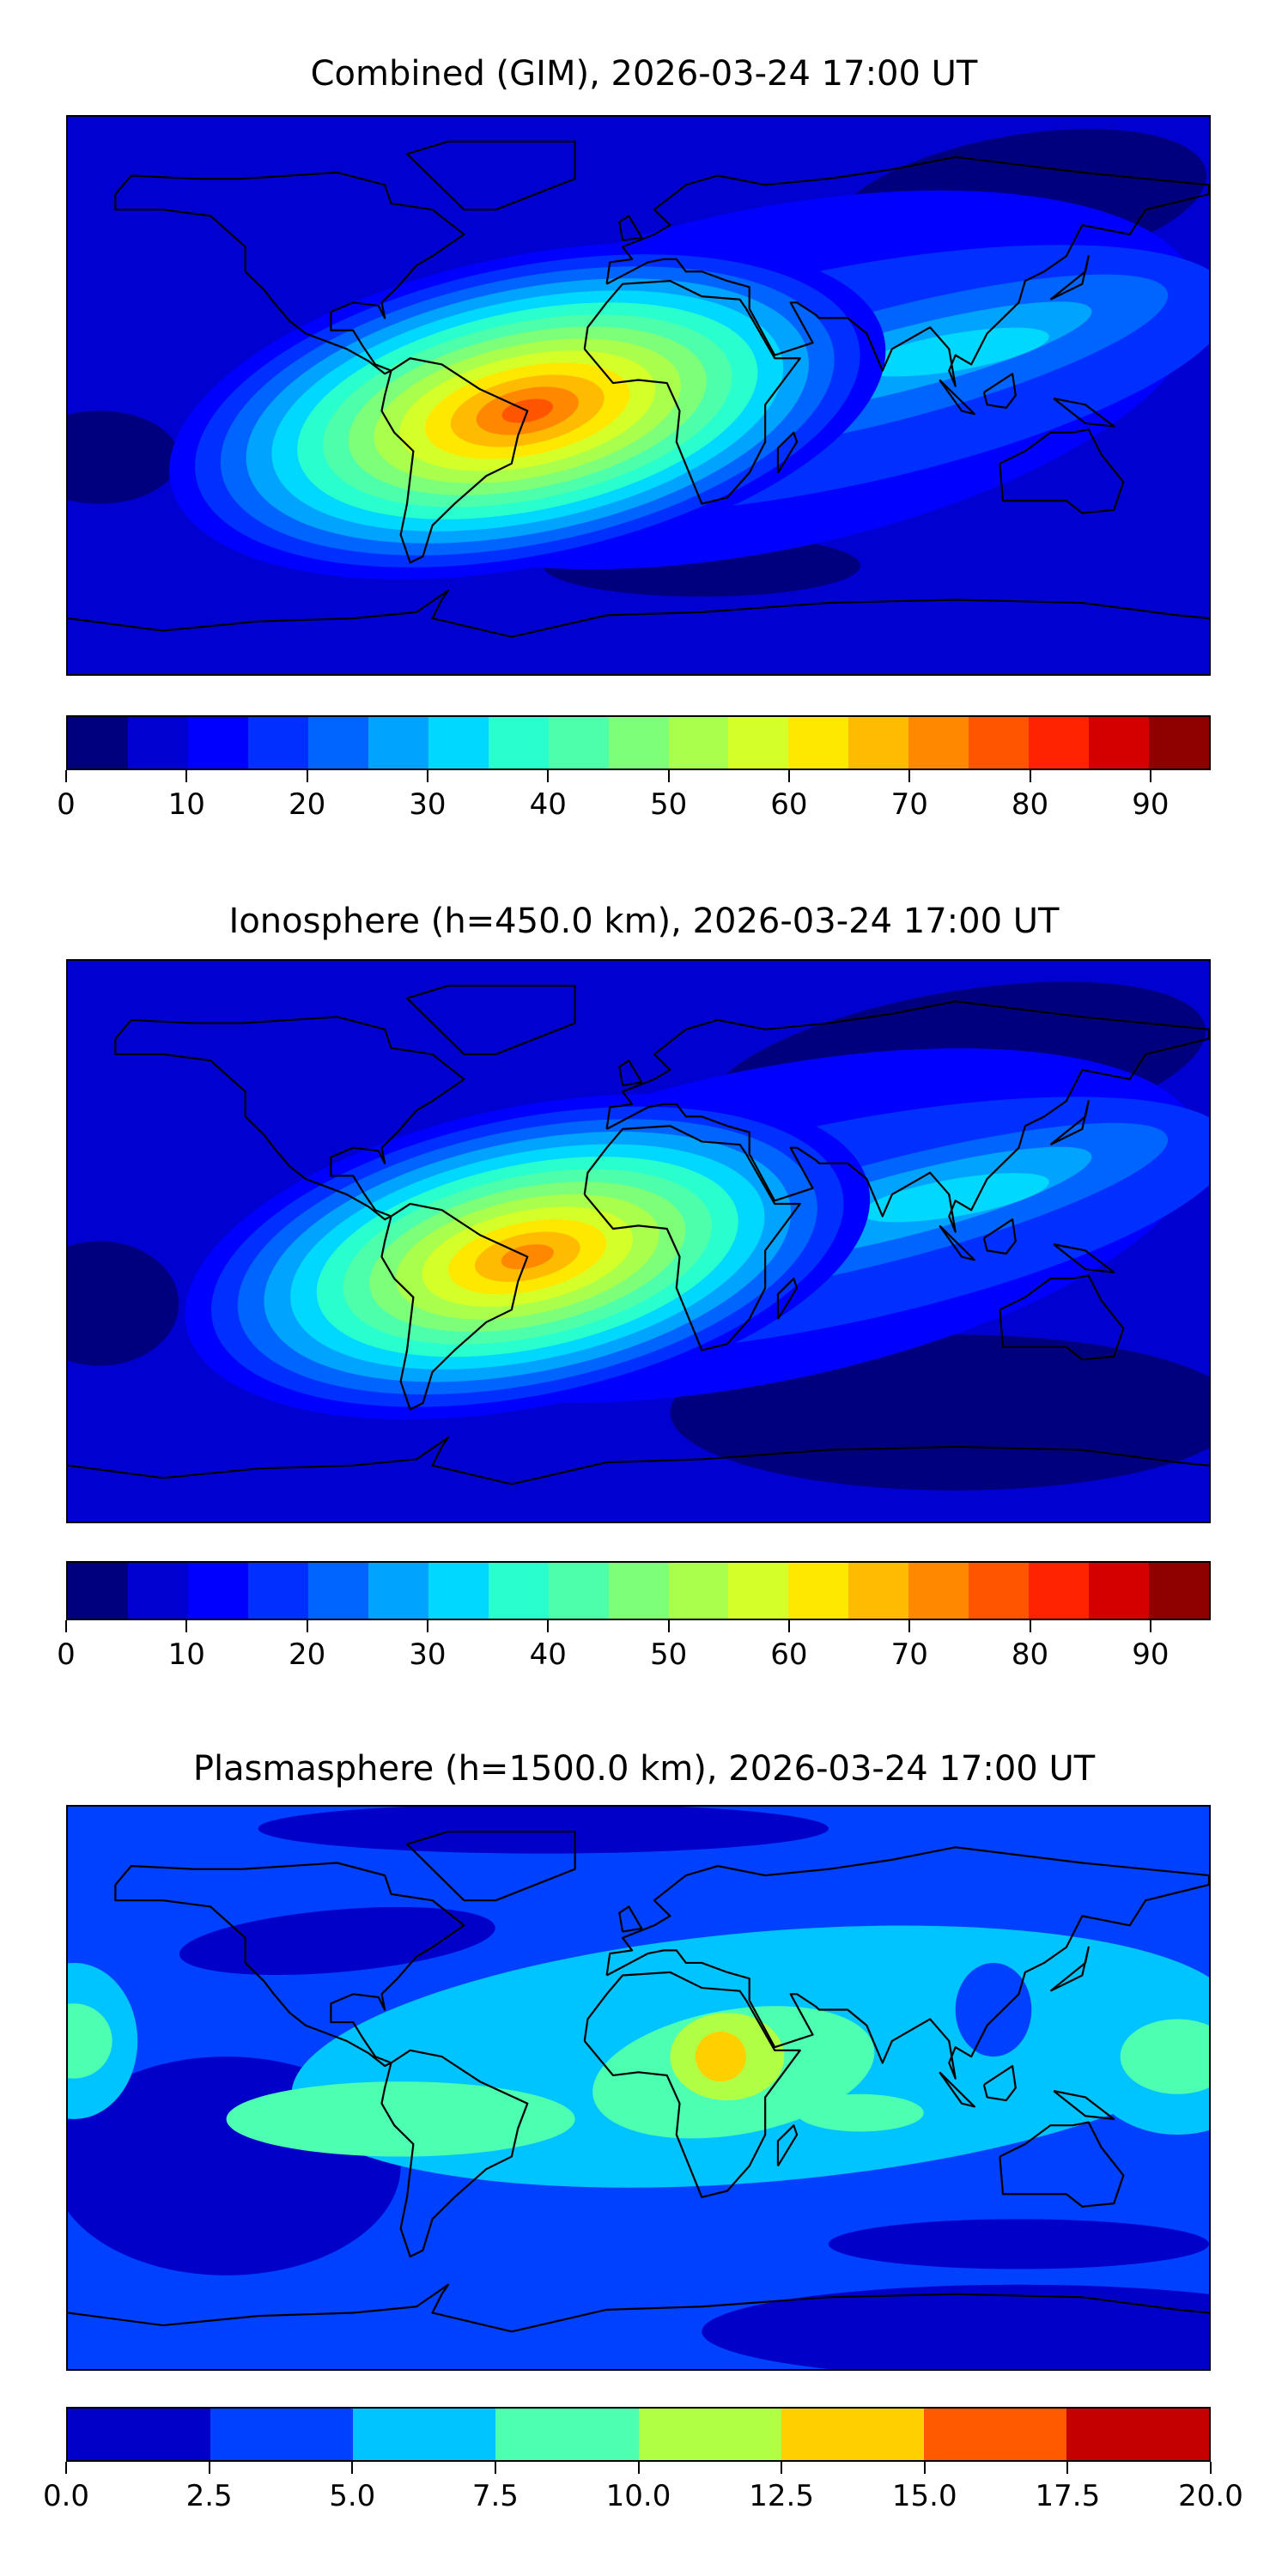  What do you see at coordinates (495, 2496) in the screenshot?
I see `colorbar-tick-label: 7.5` at bounding box center [495, 2496].